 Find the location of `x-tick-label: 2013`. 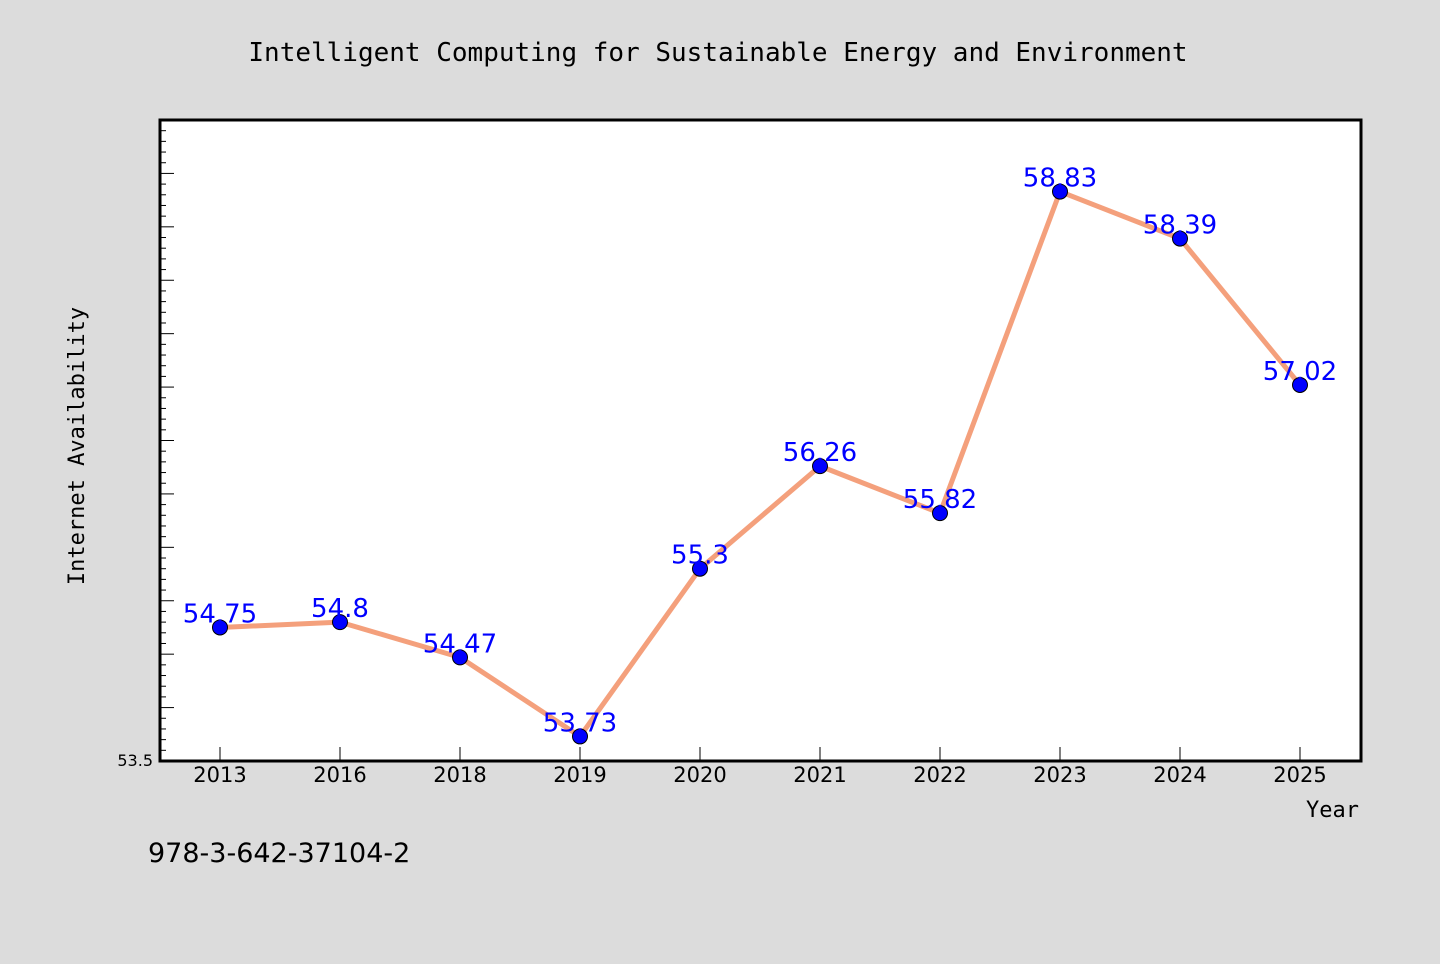

x-tick-label: 2013 is located at coordinates (219, 775).